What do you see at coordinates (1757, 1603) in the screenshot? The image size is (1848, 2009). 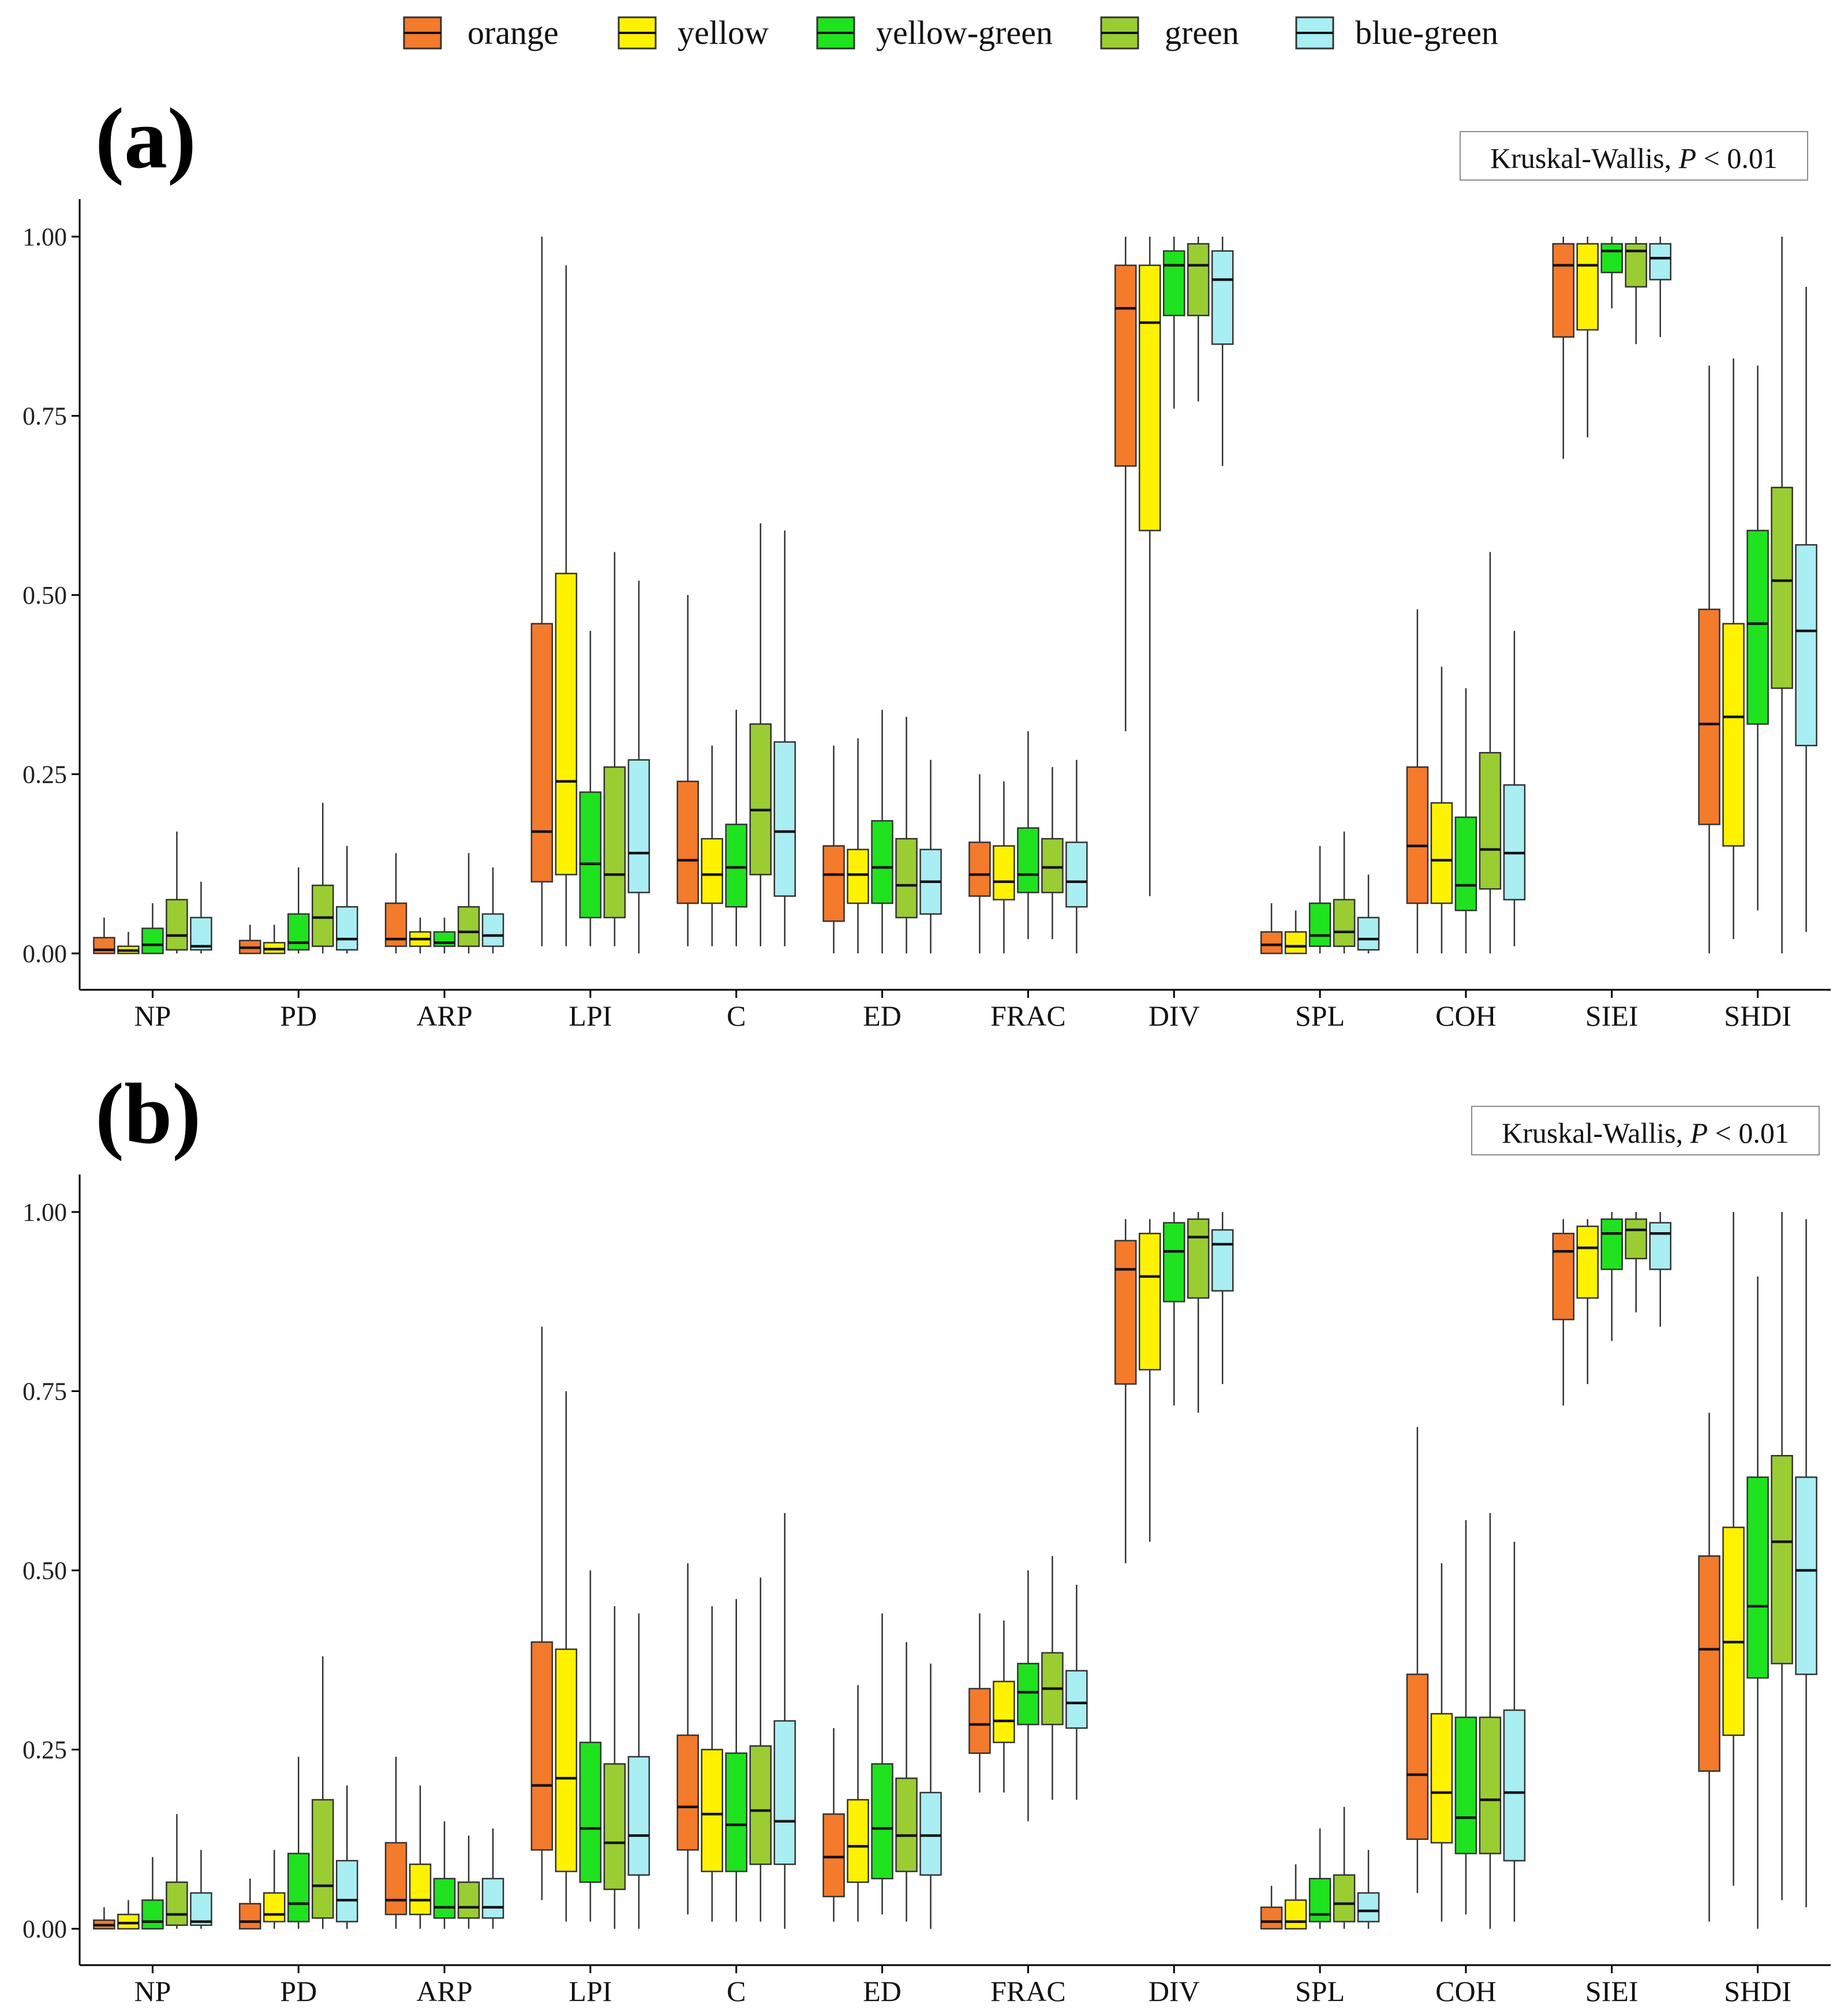 I see `panel-b-box-shdi-yellow-green` at bounding box center [1757, 1603].